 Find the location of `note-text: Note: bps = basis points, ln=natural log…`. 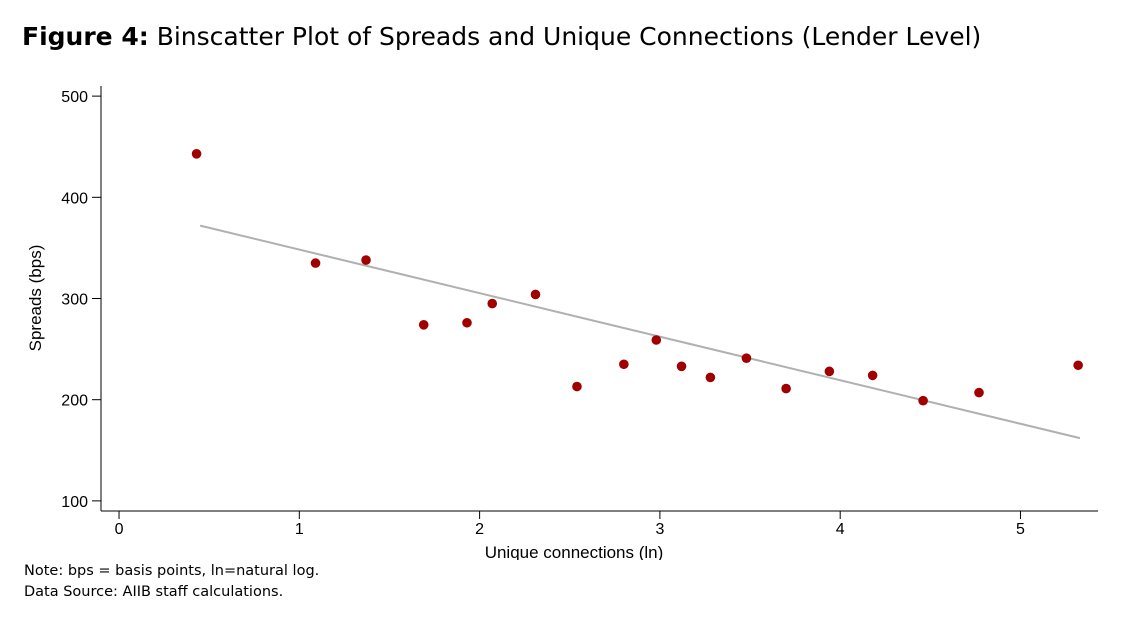

note-text: Note: bps = basis points, ln=natural log… is located at coordinates (172, 571).